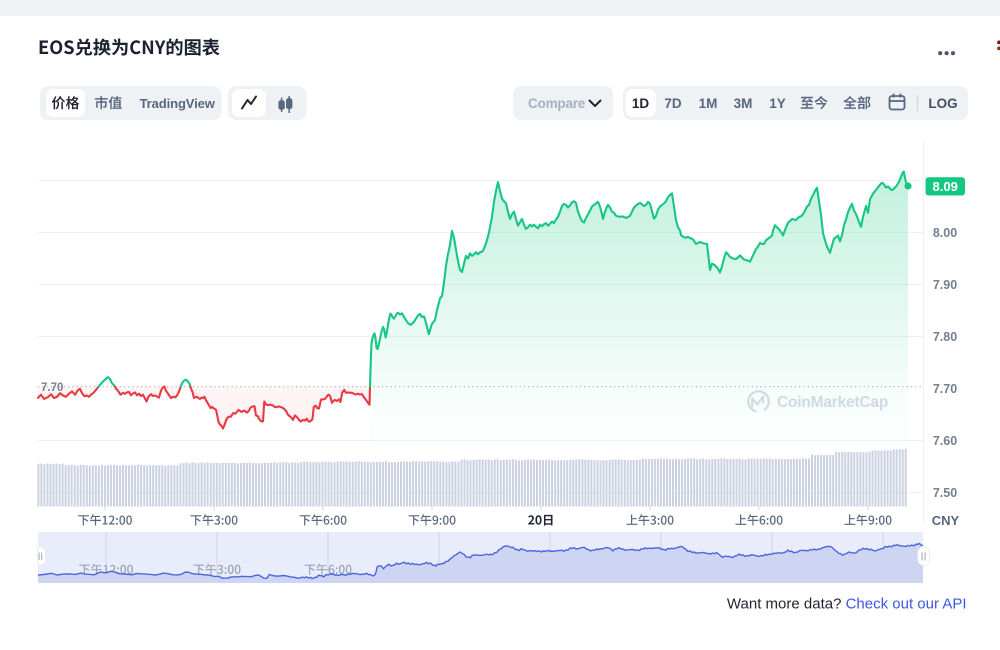 This screenshot has height=650, width=1000. What do you see at coordinates (178, 103) in the screenshot?
I see `svg-text: TradingView` at bounding box center [178, 103].